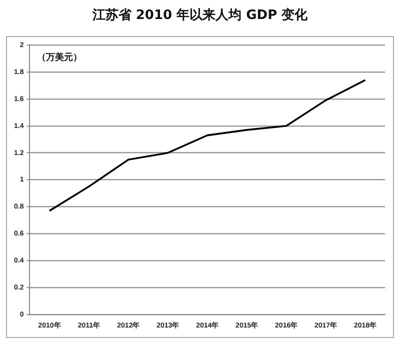 The height and width of the screenshot is (341, 400). I want to click on annotation: （万美元）, so click(59, 57).